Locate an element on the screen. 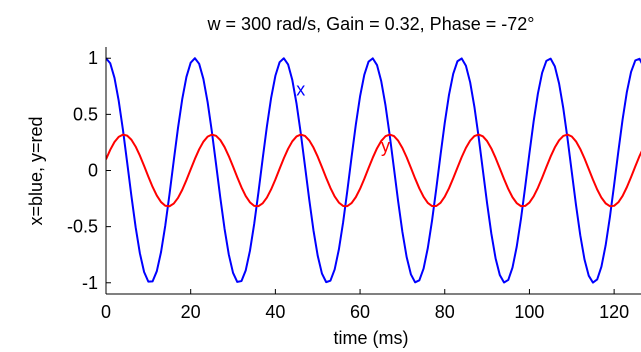  x-tick-label: 20 is located at coordinates (191, 312).